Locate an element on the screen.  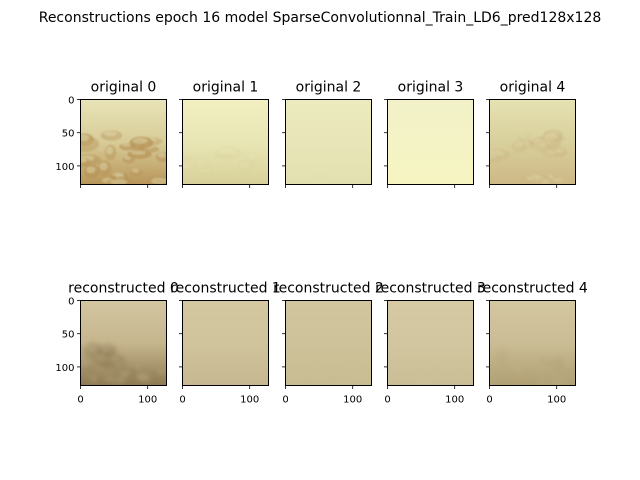
image-panel: reconstructed 4 0 100 is located at coordinates (532, 343).